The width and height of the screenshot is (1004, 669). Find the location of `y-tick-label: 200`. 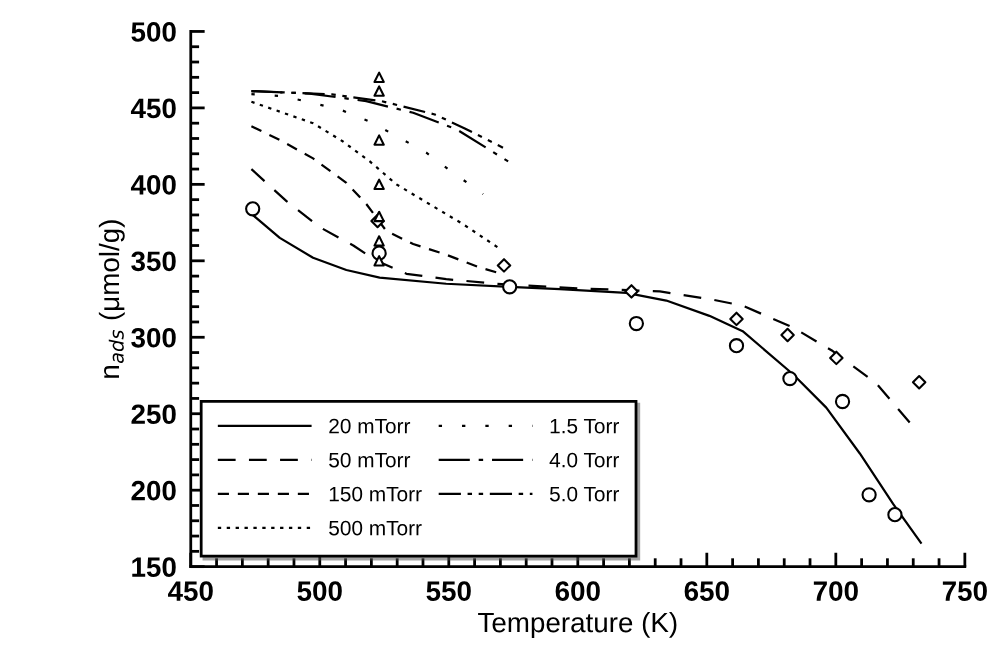

y-tick-label: 200 is located at coordinates (153, 490).